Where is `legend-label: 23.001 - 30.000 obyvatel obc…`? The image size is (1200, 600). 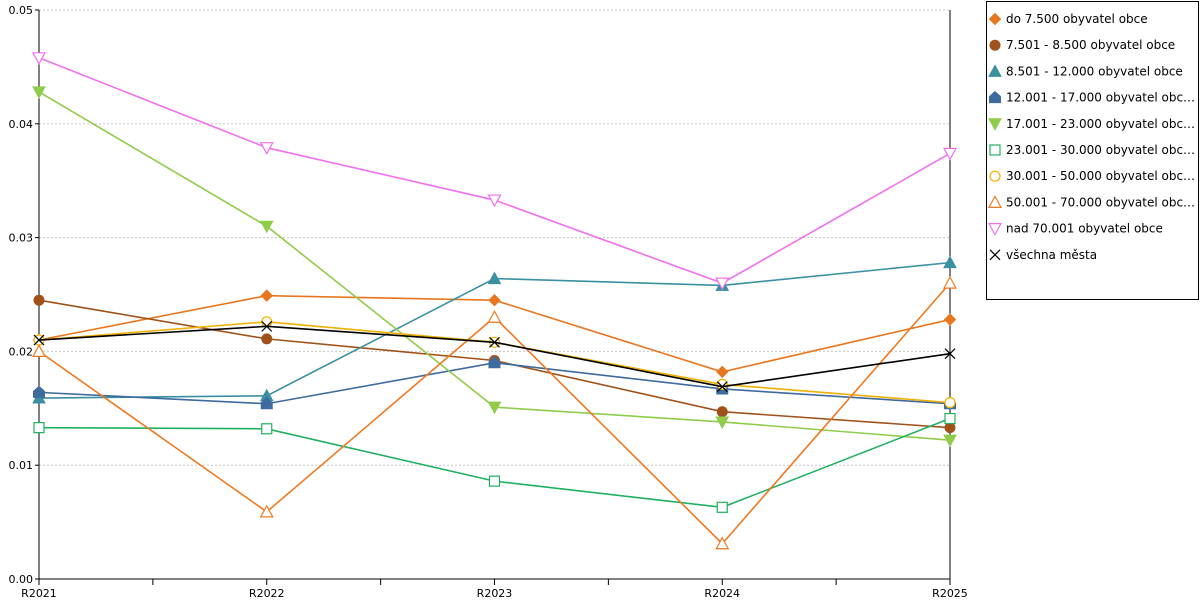 legend-label: 23.001 - 30.000 obyvatel obc… is located at coordinates (1100, 150).